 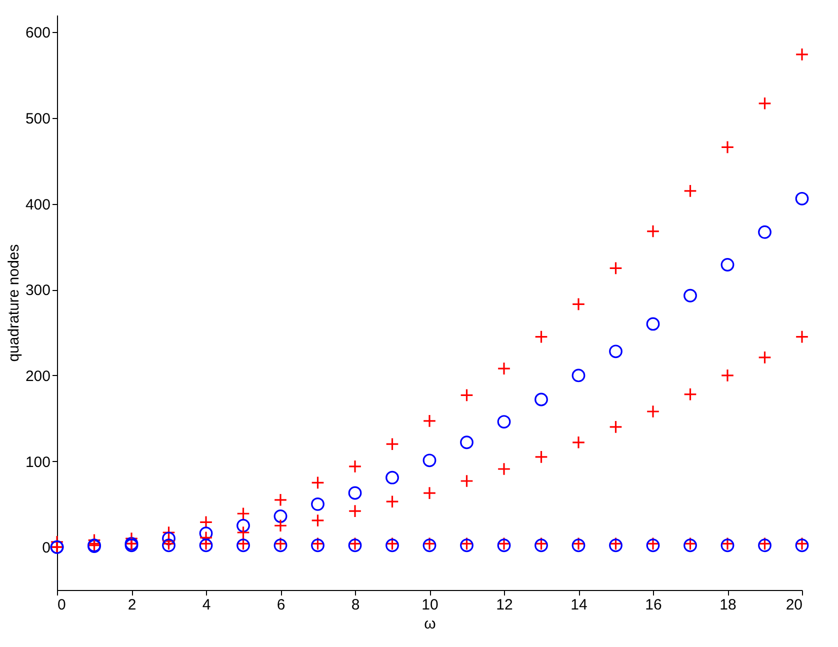 I want to click on y-axis-title: quadrature nodes, so click(x=13, y=303).